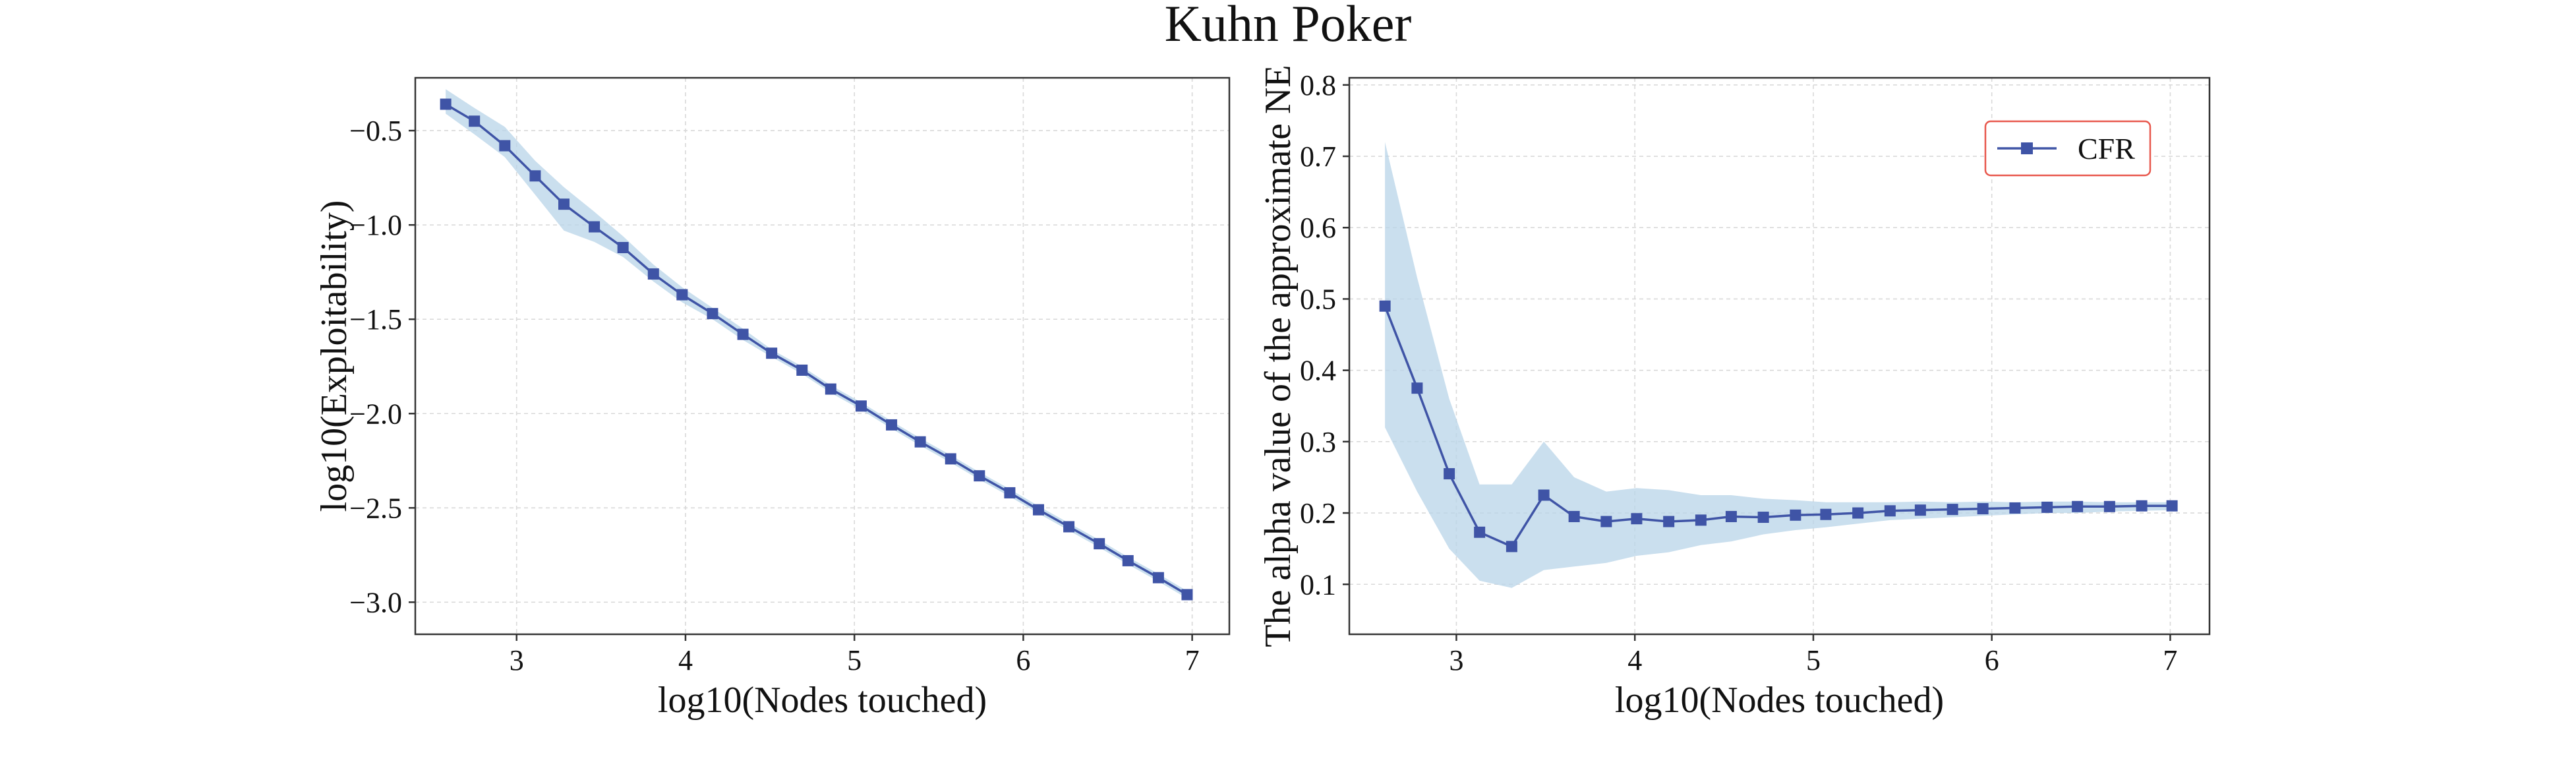 The image size is (2576, 778). Describe the element at coordinates (1318, 442) in the screenshot. I see `y-tick-label: 0.3` at that location.